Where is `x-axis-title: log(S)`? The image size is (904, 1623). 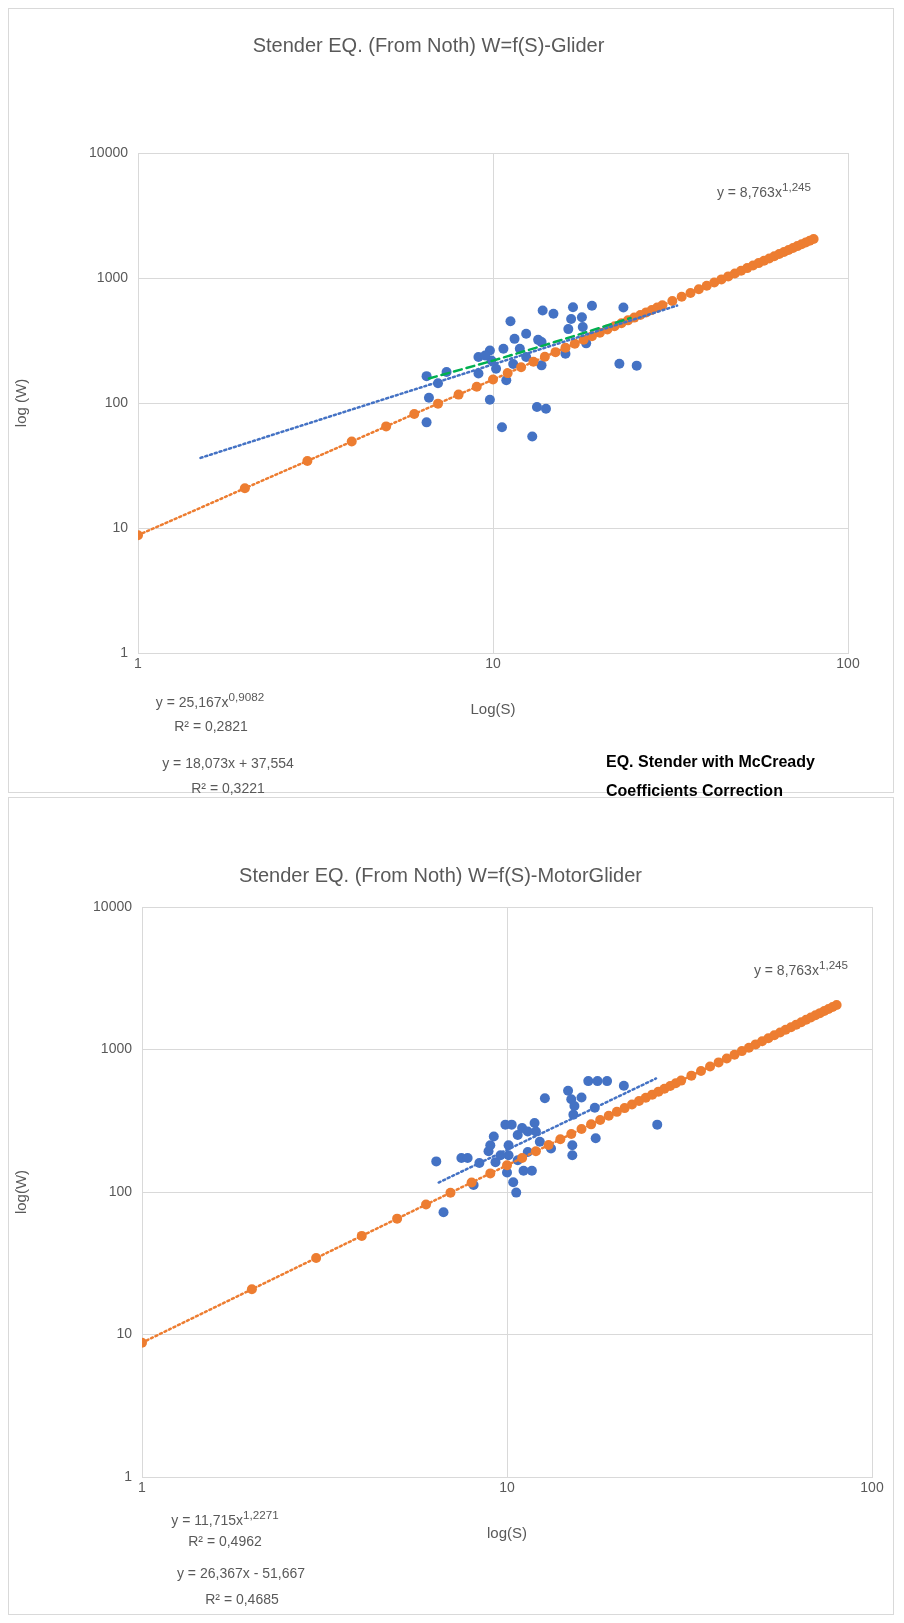 x-axis-title: log(S) is located at coordinates (507, 1533).